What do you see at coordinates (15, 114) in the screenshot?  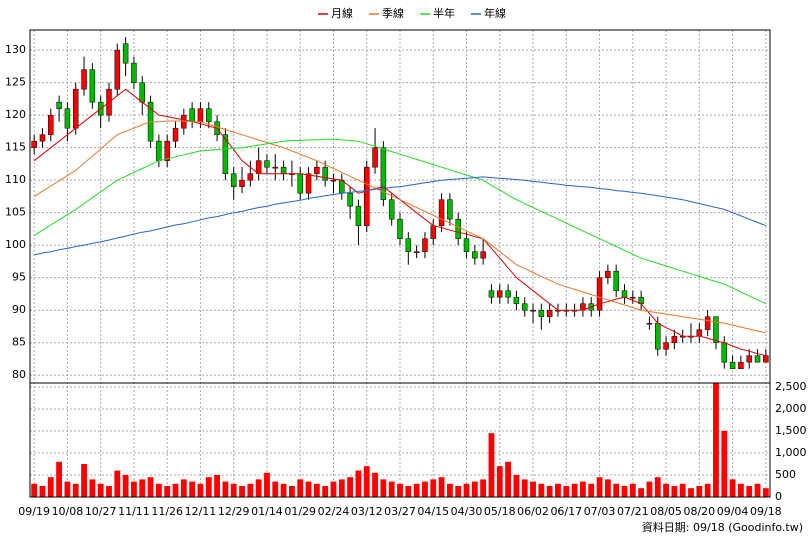 I see `y-tick-label: 120` at bounding box center [15, 114].